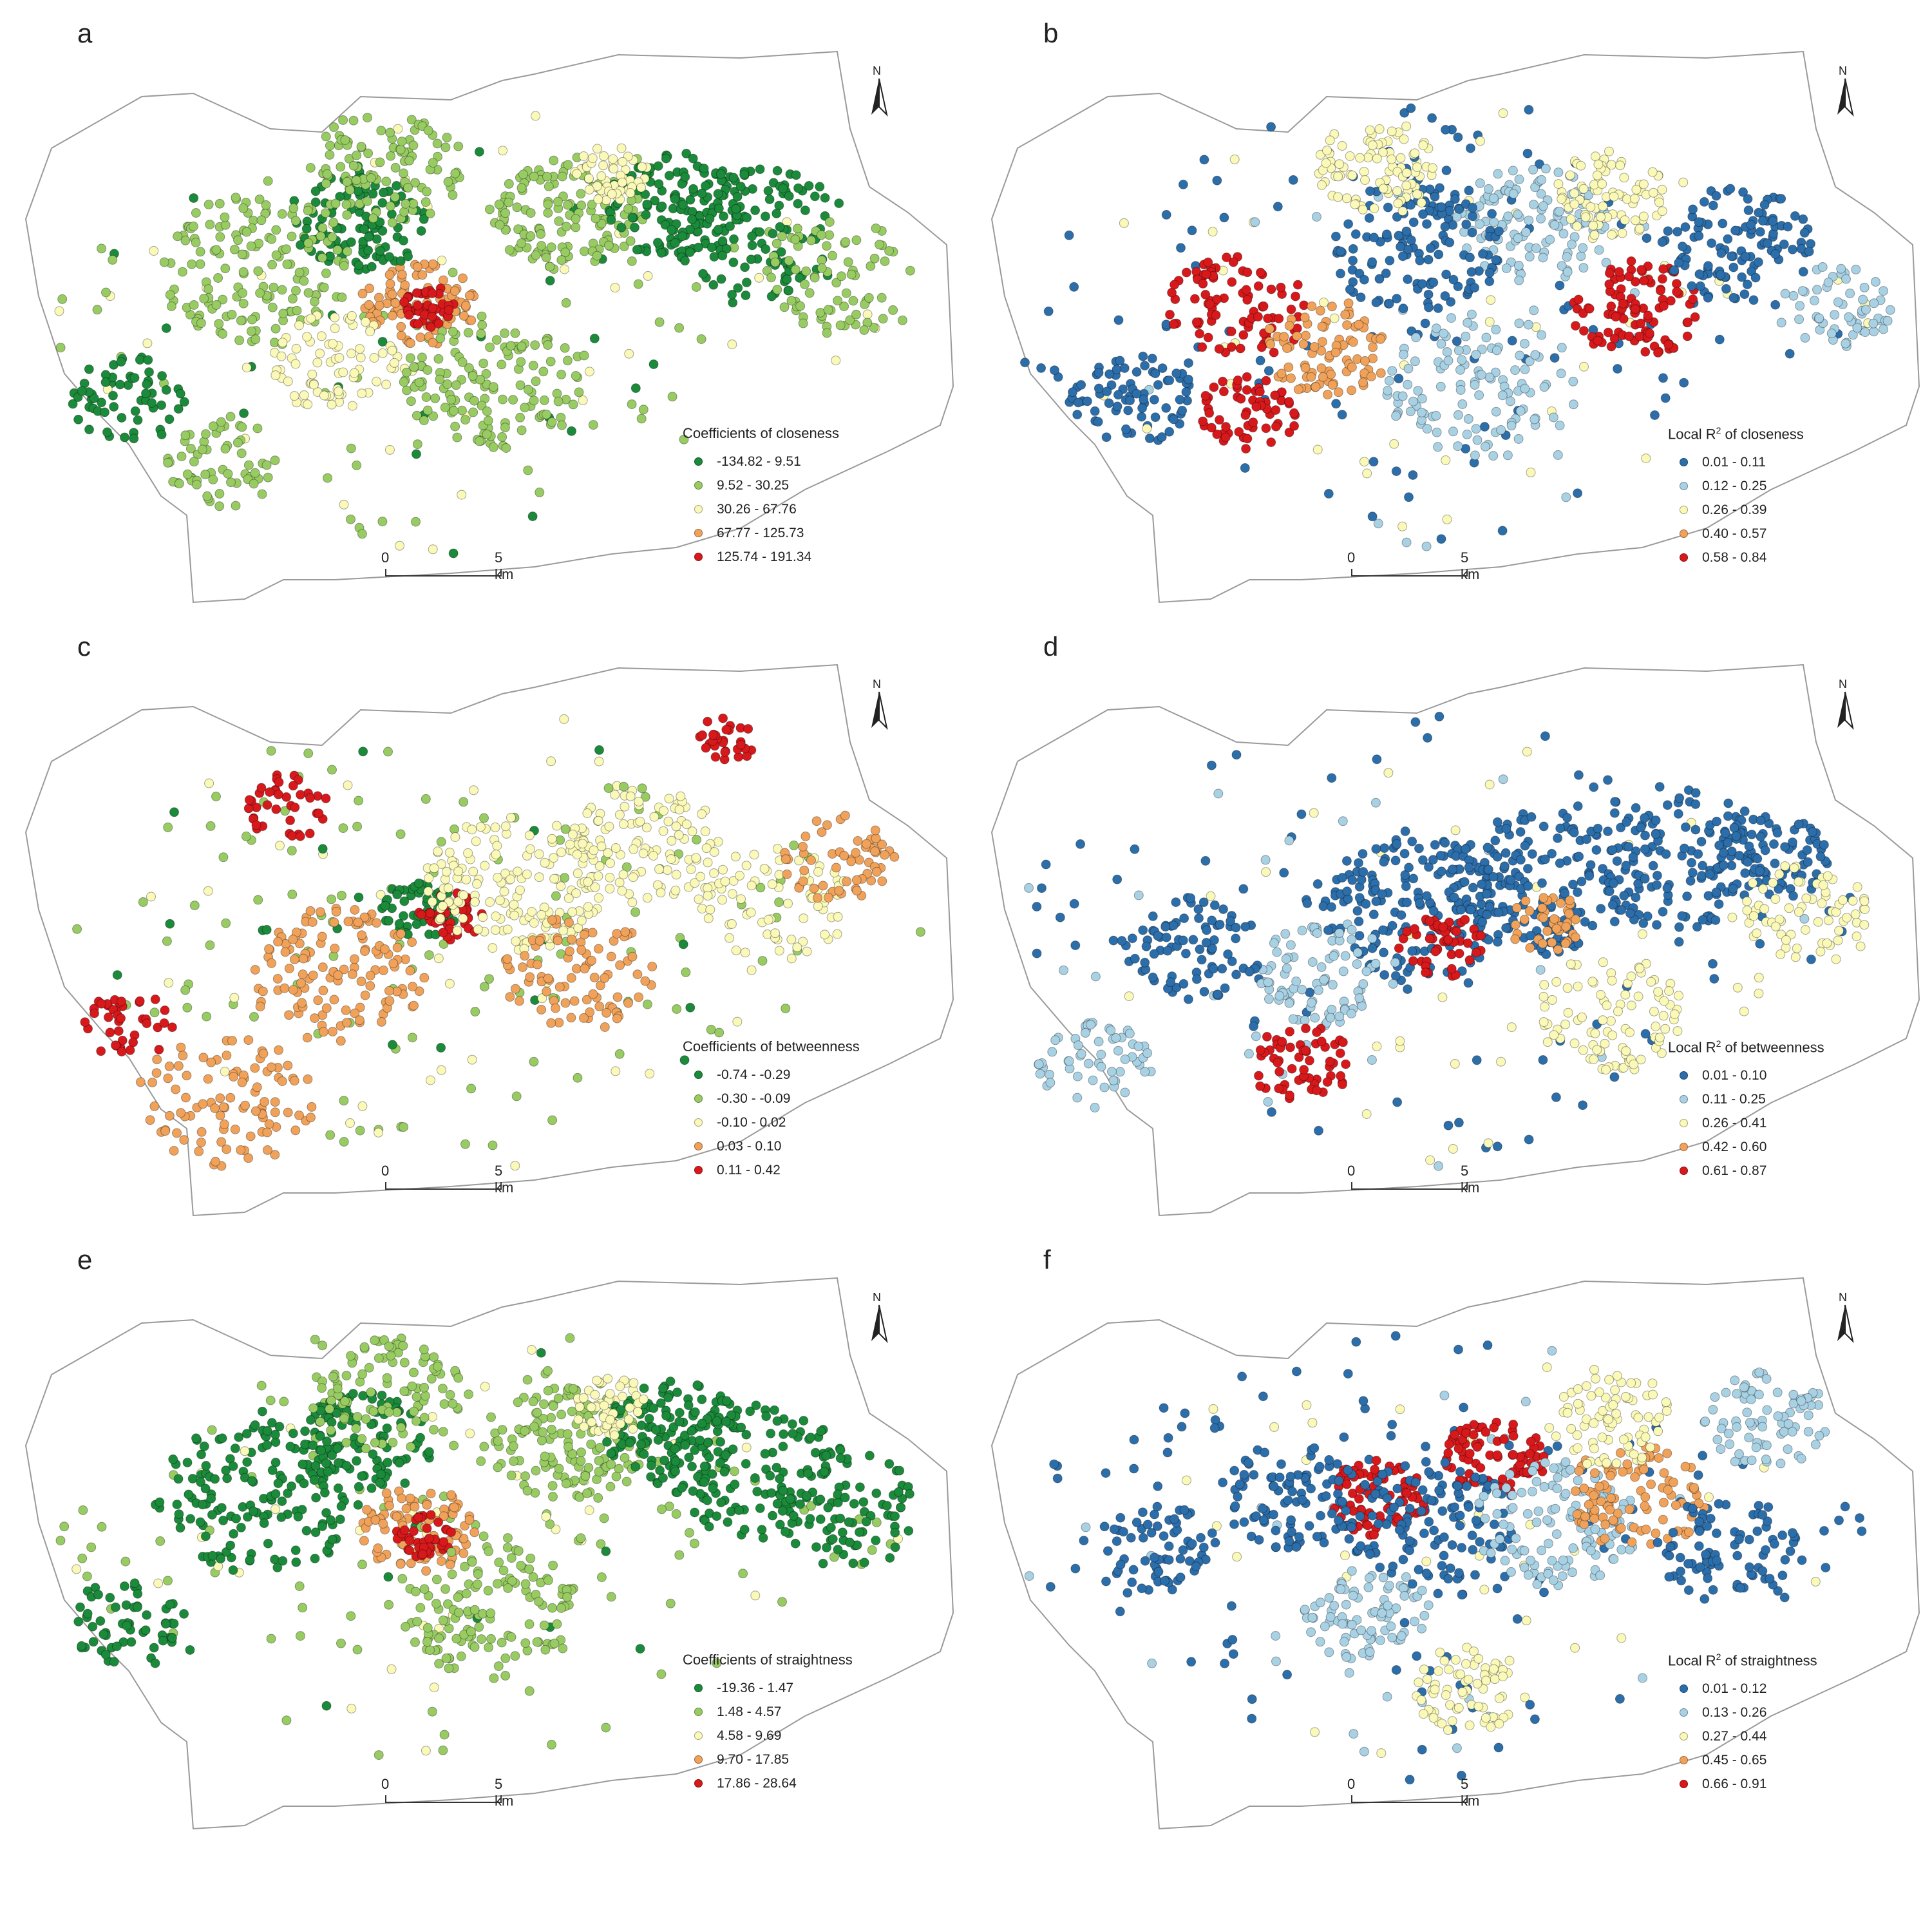  What do you see at coordinates (753, 1075) in the screenshot?
I see `legend-label: -0.74 - -0.29` at bounding box center [753, 1075].